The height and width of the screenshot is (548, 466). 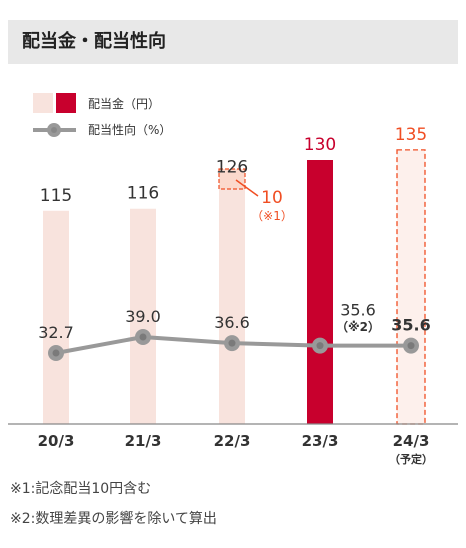 I want to click on payout-value-label-4: 35.6, so click(x=410, y=325).